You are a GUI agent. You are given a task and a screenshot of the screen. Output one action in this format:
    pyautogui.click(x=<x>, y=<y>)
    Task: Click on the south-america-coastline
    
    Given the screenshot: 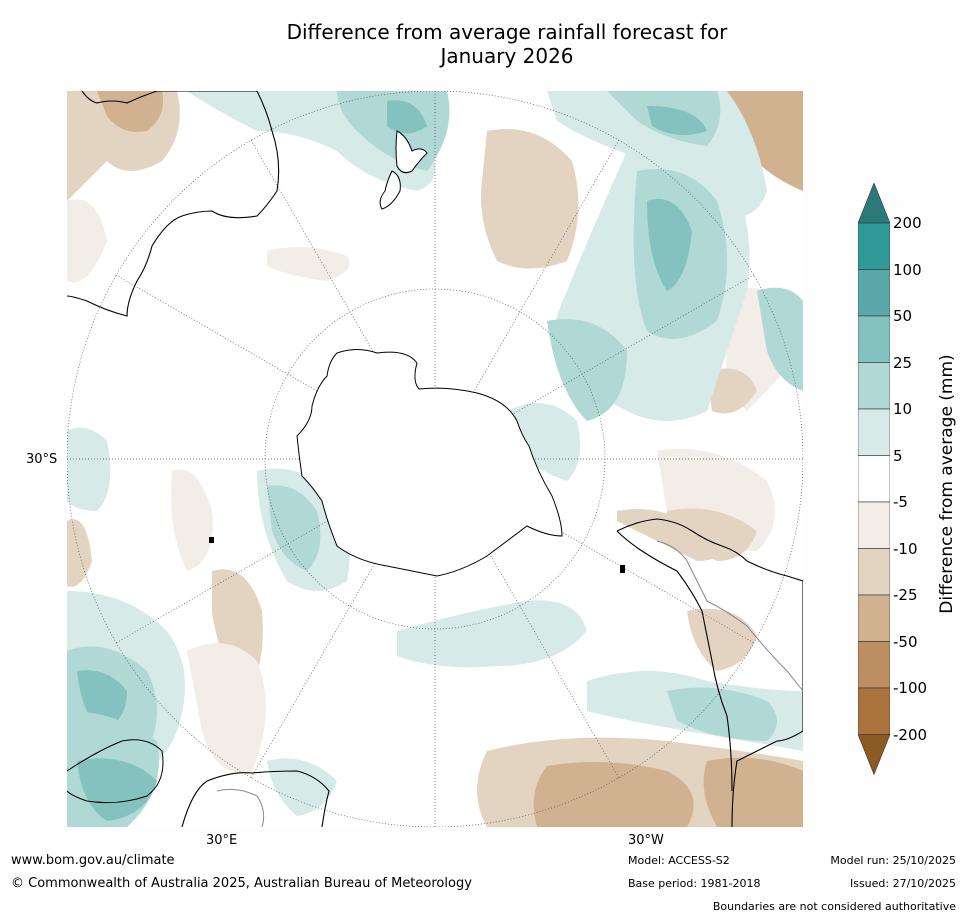 What is the action you would take?
    pyautogui.click(x=709, y=672)
    